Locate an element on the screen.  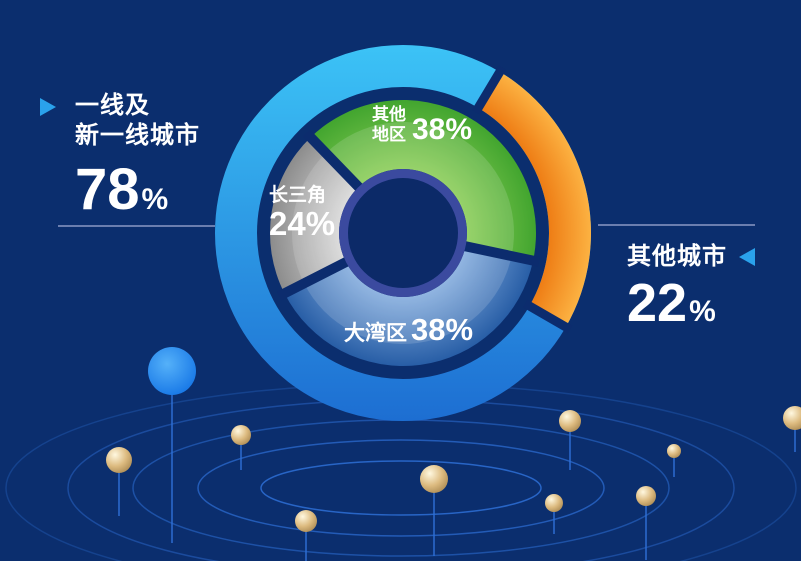
segment-label-other-regions: 其他 地区 38% is located at coordinates (422, 125).